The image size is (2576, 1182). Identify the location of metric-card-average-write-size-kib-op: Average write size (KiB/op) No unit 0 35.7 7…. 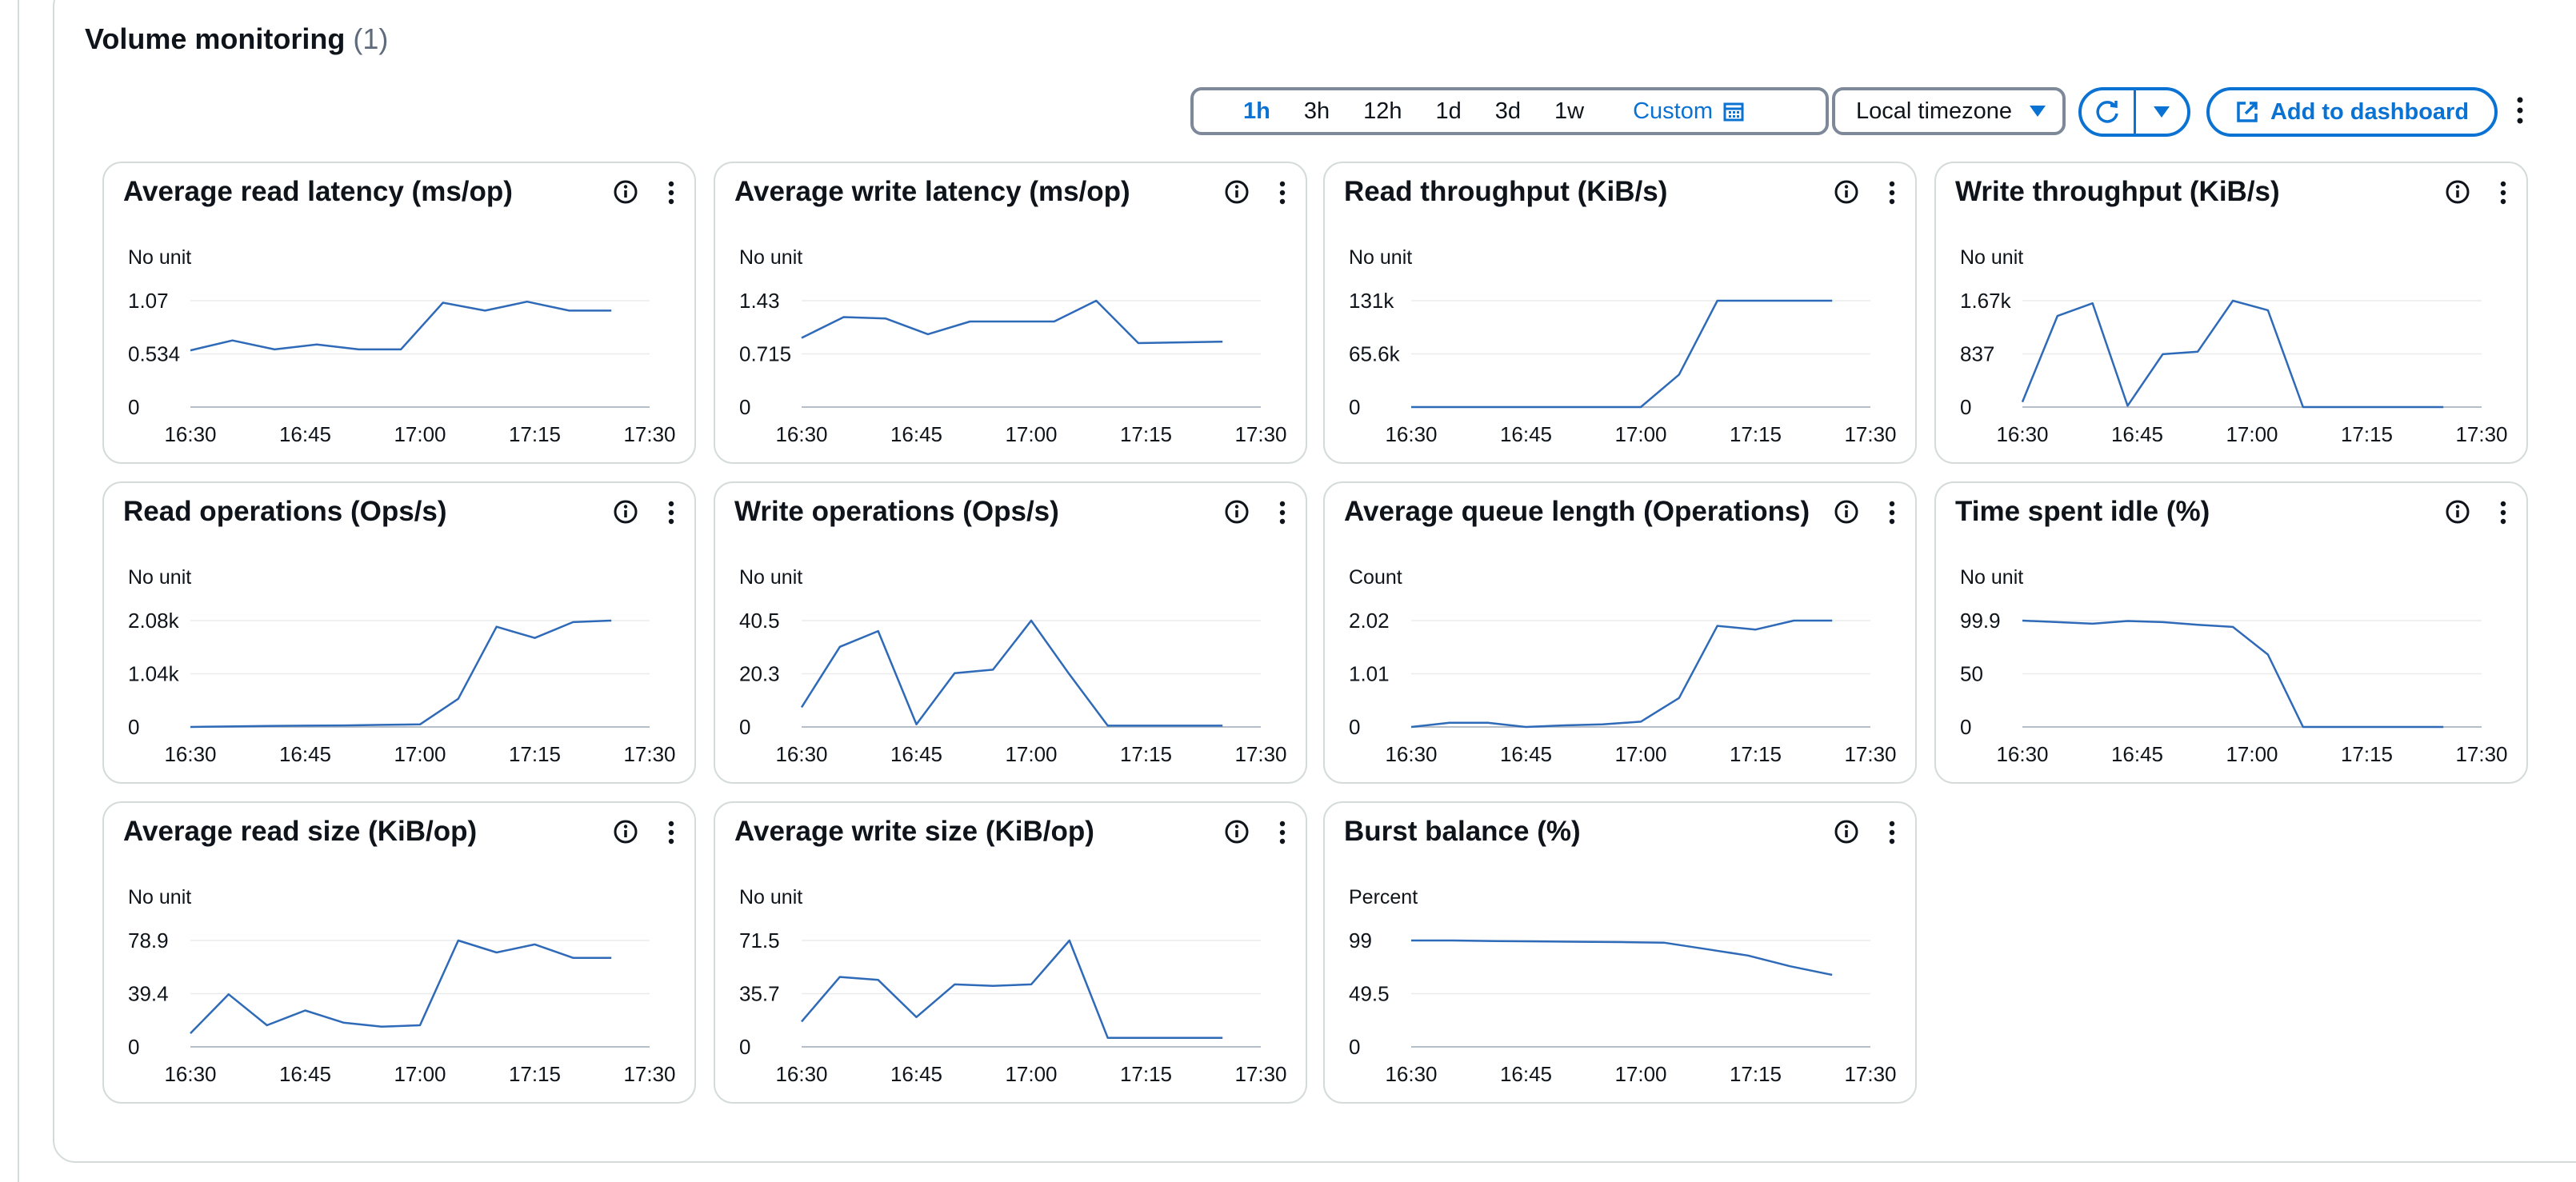
(1010, 952).